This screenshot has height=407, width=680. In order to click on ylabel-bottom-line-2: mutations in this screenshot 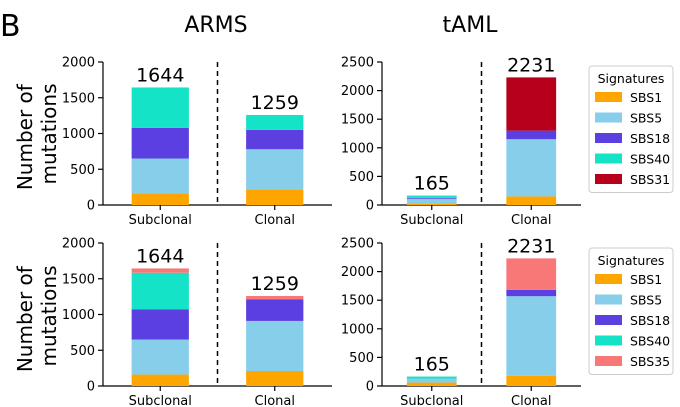, I will do `click(49, 316)`.